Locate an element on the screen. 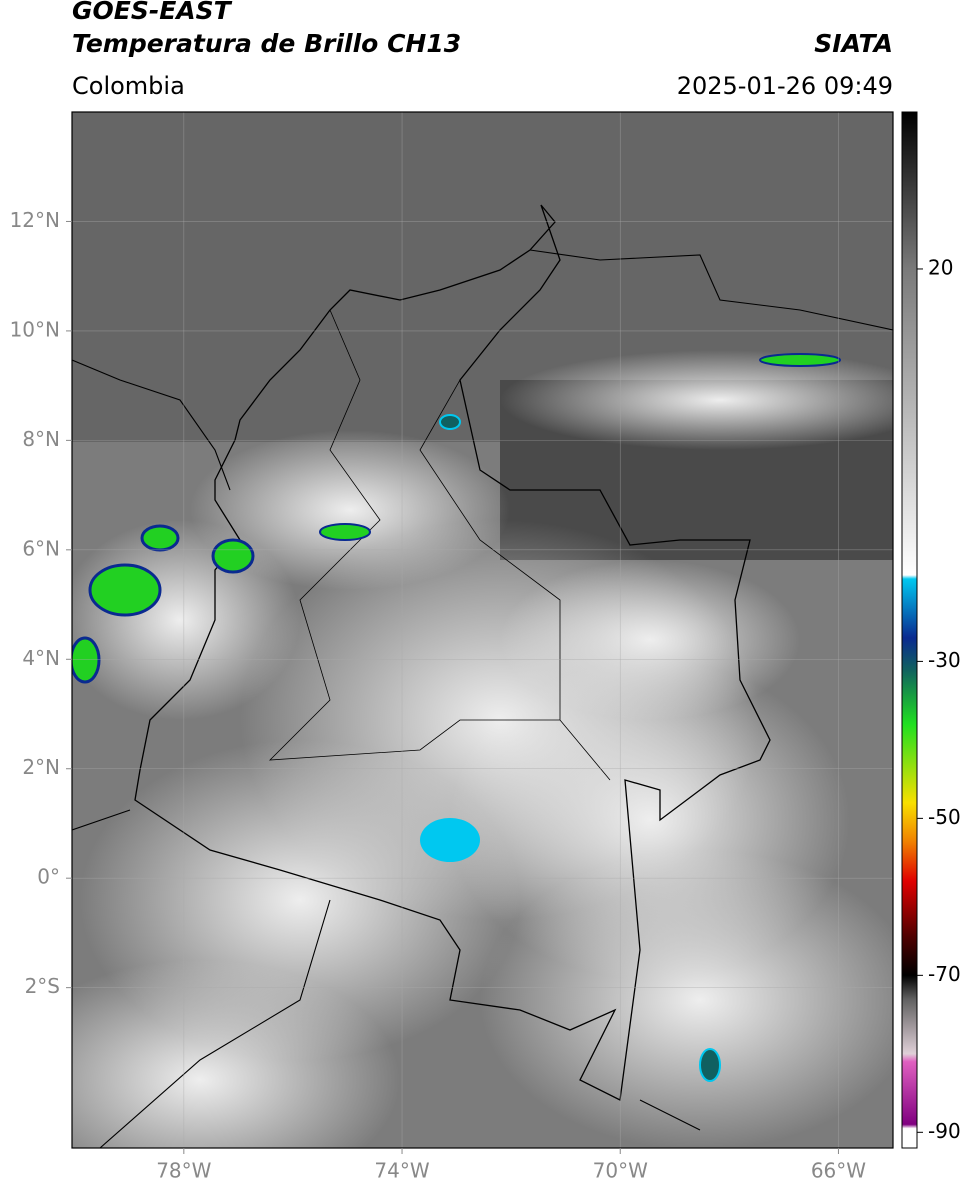 This screenshot has height=1194, width=966. lon-tick-label: 74°W is located at coordinates (401, 1171).